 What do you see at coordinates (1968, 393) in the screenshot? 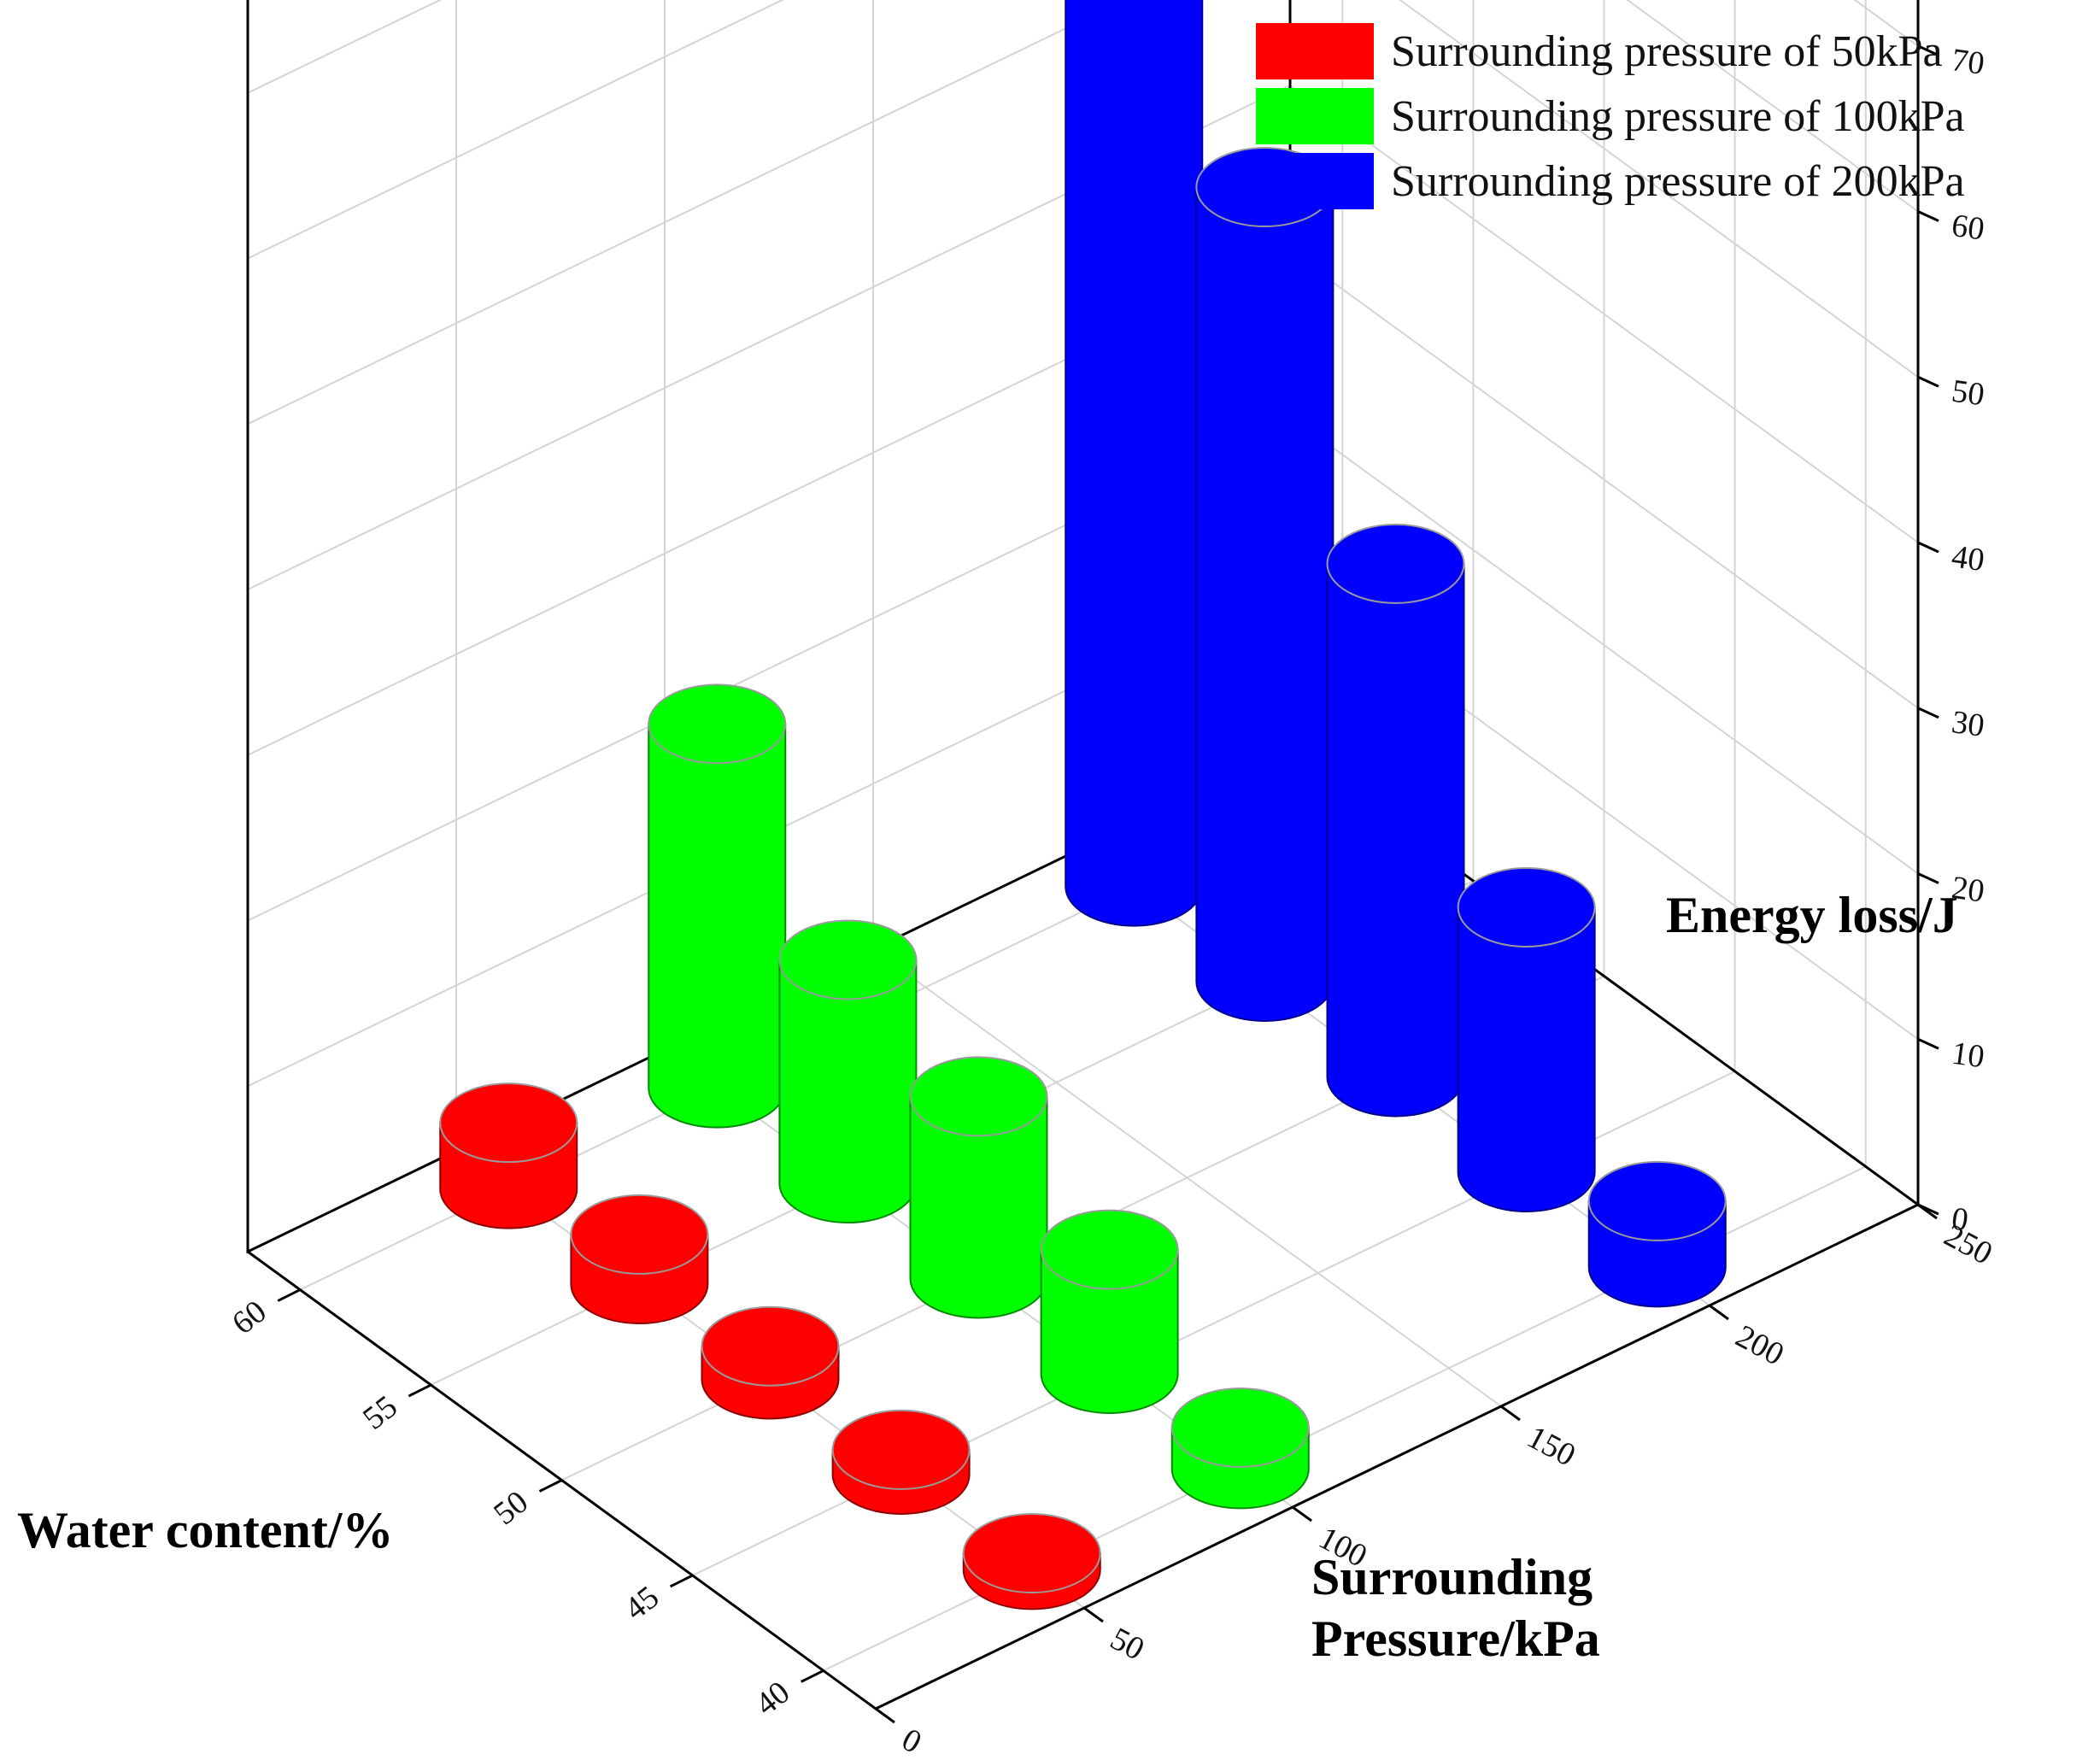
I see `z-tick-label: 50` at bounding box center [1968, 393].